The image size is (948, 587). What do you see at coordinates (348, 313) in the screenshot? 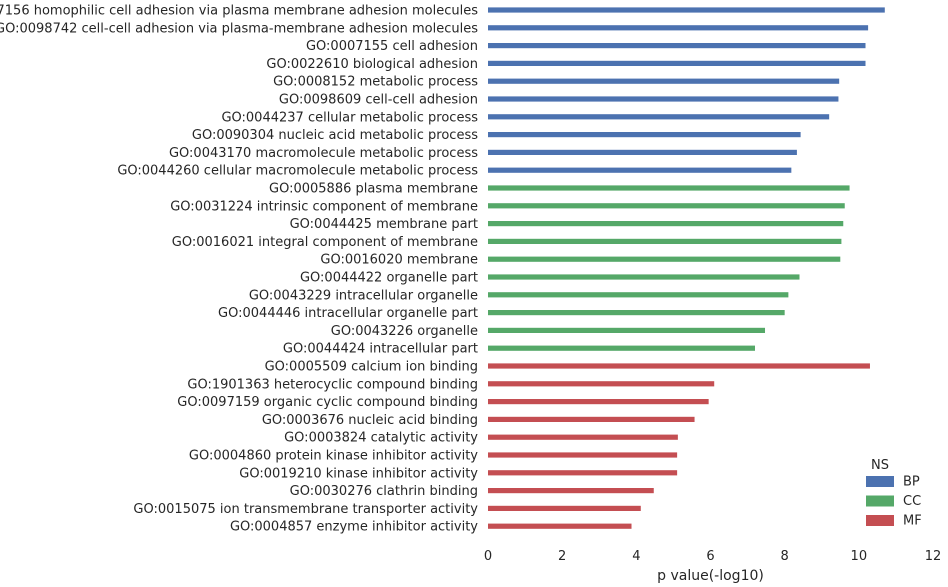
I see `category-label: GO:0044446 intracellular organelle part` at bounding box center [348, 313].